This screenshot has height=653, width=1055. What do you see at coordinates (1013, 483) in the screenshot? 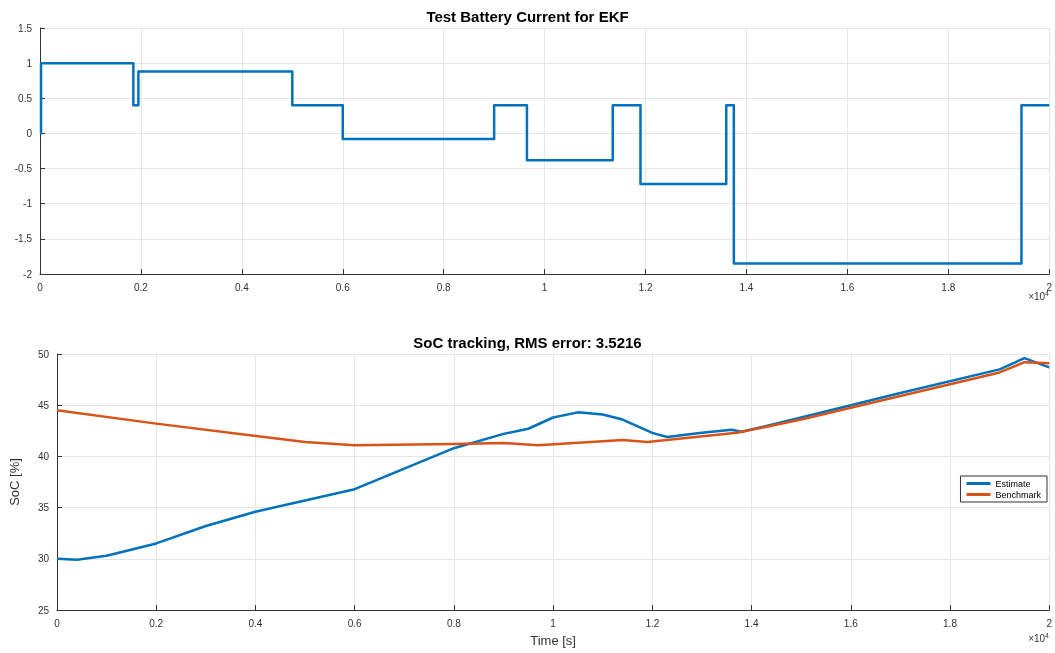
I see `legend-label: Estimate` at bounding box center [1013, 483].